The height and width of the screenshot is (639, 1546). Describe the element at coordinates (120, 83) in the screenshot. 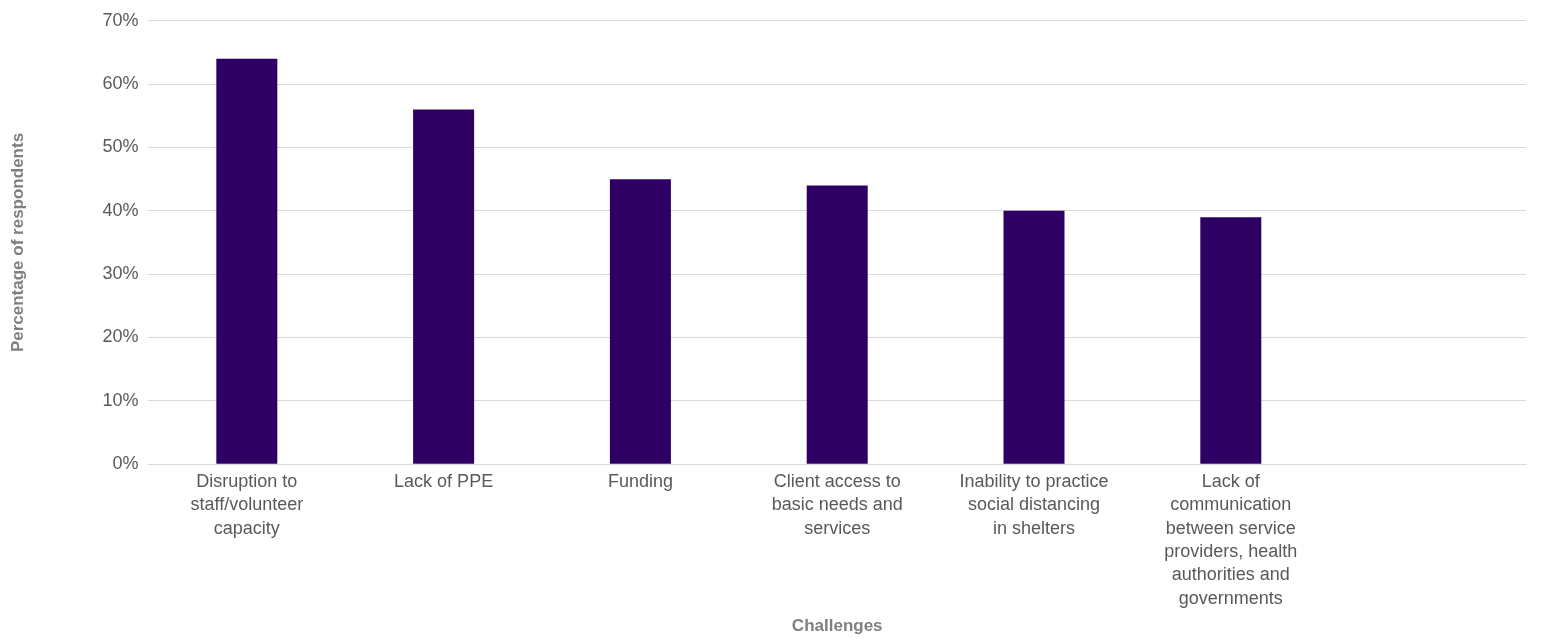

I see `y-tick-label: 60%` at that location.